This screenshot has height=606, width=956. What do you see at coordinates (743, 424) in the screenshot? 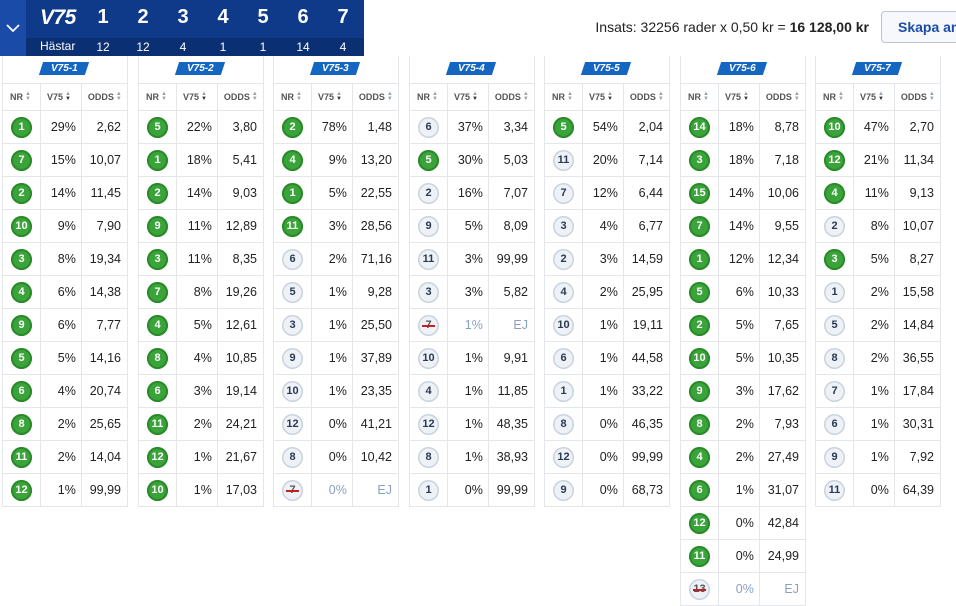
I see `table-row: 8 2% 7,93` at bounding box center [743, 424].